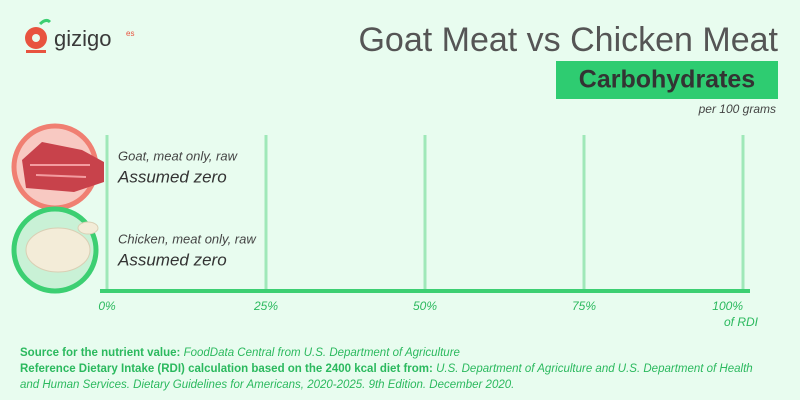 The width and height of the screenshot is (800, 400). I want to click on category-label: Goat, meat only, raw, so click(178, 155).